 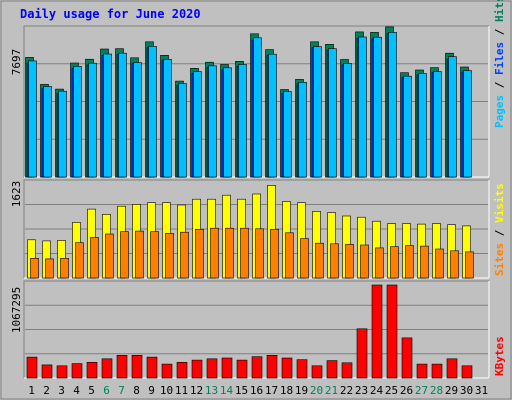 What do you see at coordinates (31, 390) in the screenshot?
I see `x-tick-label-day-1: 1` at bounding box center [31, 390].